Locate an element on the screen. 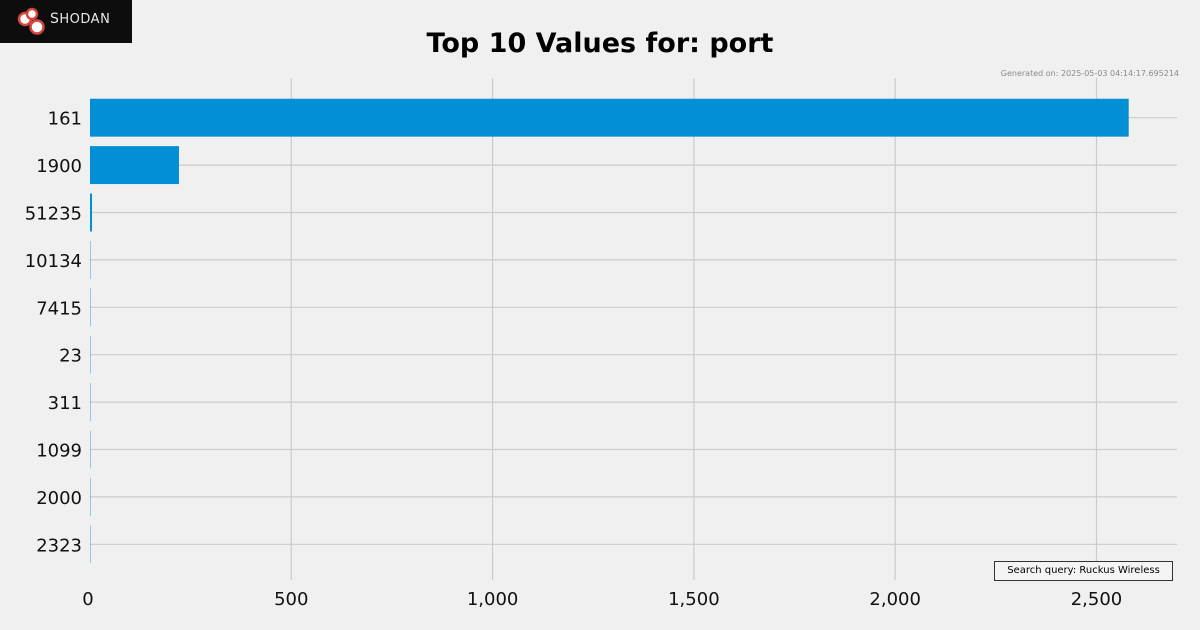 Image resolution: width=1200 pixels, height=630 pixels. y-tick-label: 51235 is located at coordinates (53, 214).